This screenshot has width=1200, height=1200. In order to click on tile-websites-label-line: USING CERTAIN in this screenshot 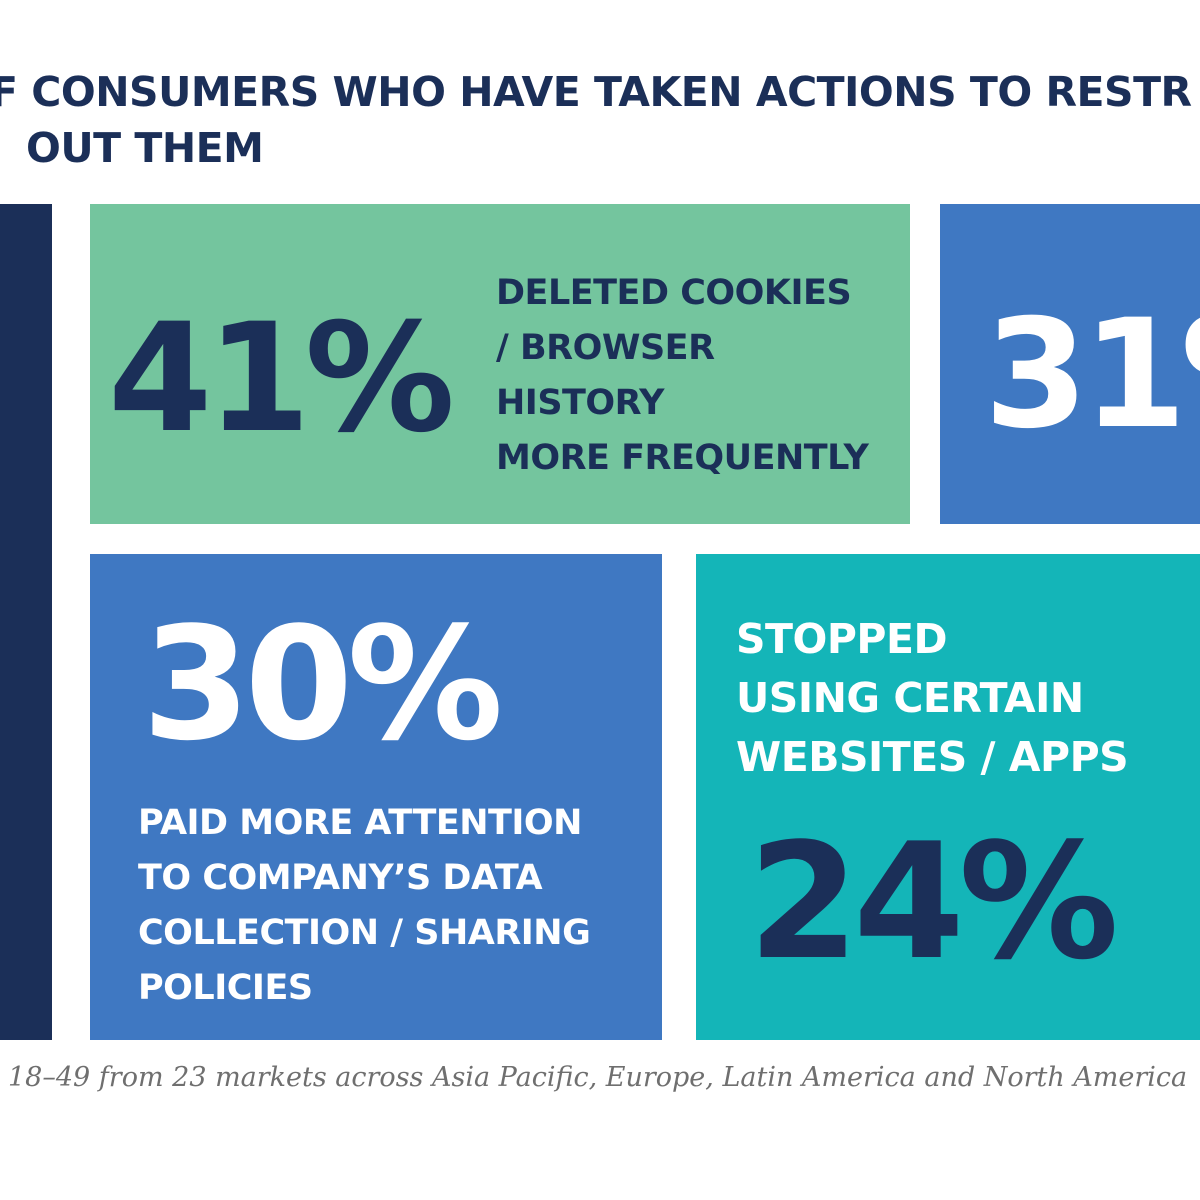, I will do `click(910, 698)`.